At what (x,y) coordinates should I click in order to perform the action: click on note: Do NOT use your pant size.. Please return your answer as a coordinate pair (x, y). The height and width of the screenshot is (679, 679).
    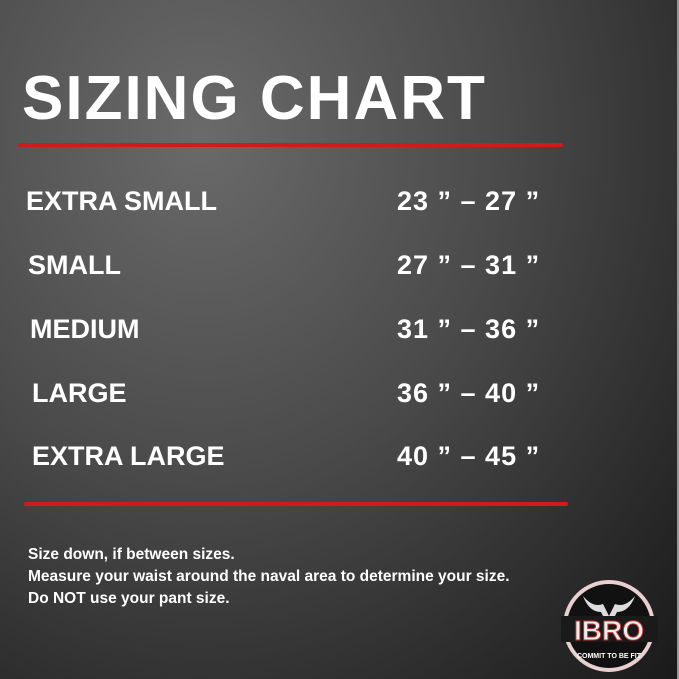
    Looking at the image, I should click on (129, 598).